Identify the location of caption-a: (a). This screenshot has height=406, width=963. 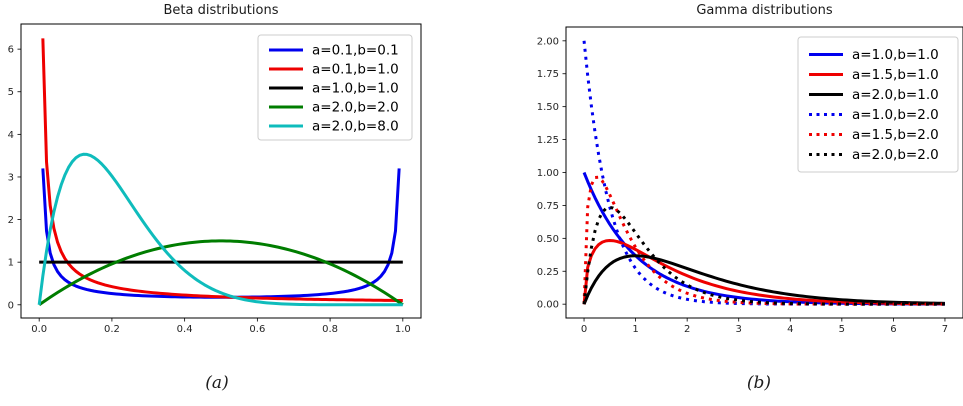
(217, 383).